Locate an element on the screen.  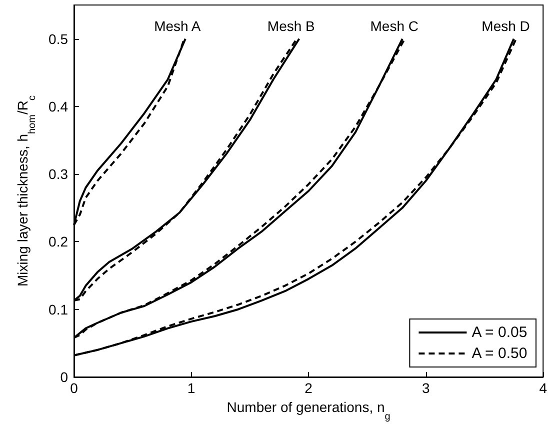
y-tick-label: 0.4 is located at coordinates (58, 106).